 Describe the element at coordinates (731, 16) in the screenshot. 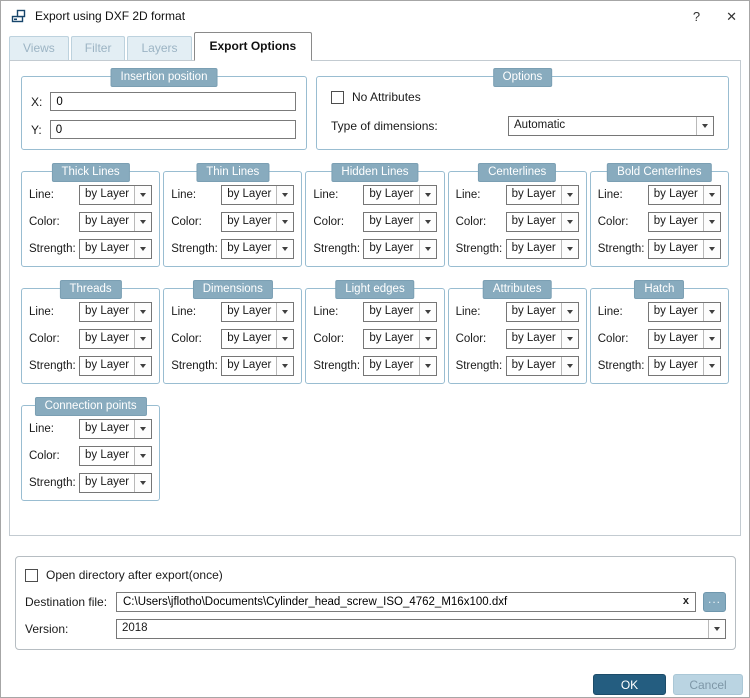

I see `close-button: ✕` at that location.